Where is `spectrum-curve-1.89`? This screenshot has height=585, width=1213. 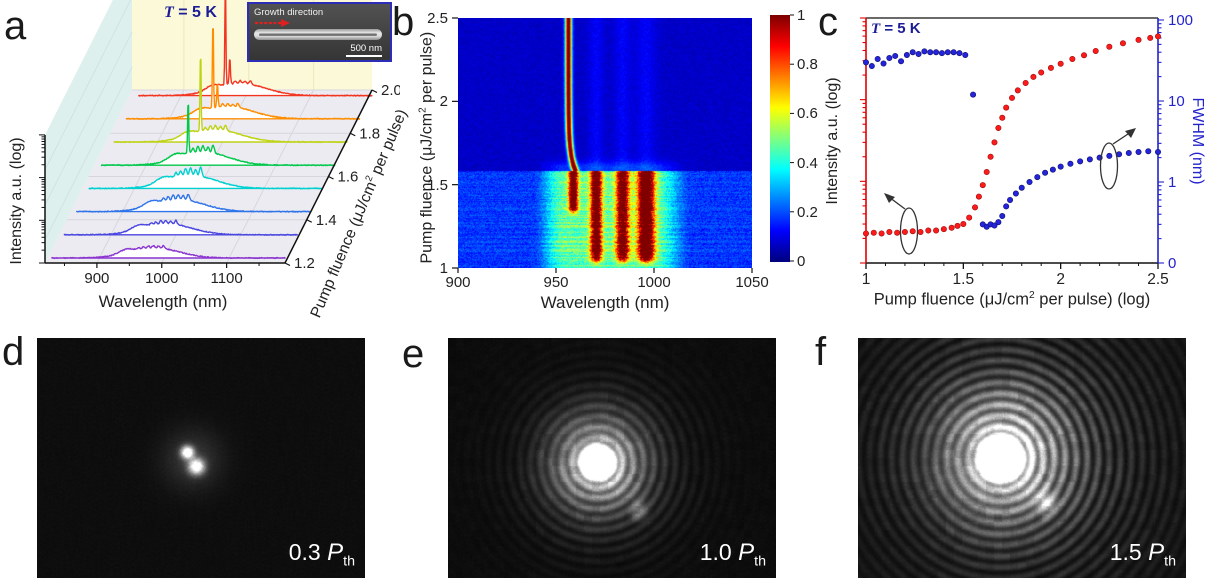 spectrum-curve-1.89 is located at coordinates (243, 74).